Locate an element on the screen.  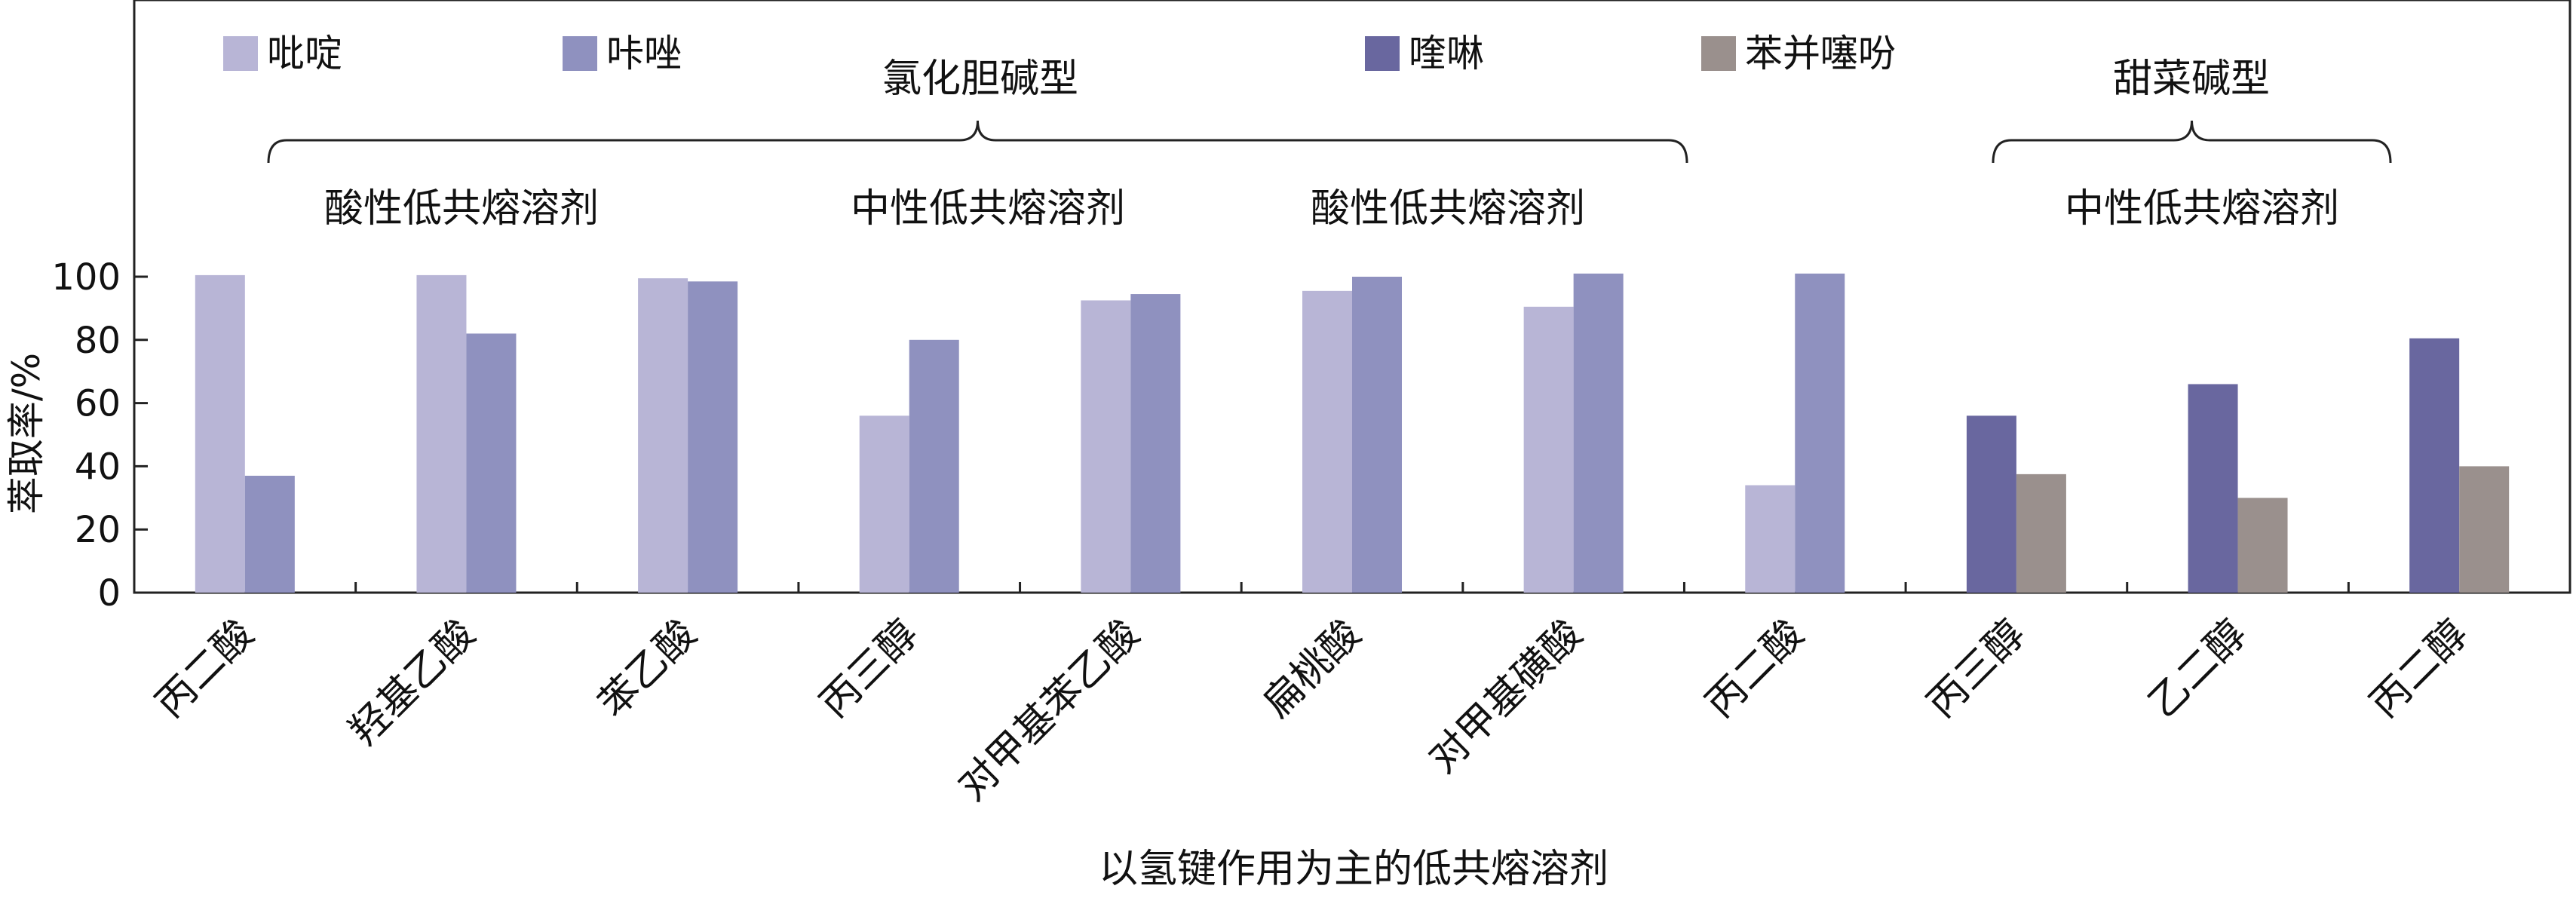
legend-label: 咔唑 is located at coordinates (644, 54).